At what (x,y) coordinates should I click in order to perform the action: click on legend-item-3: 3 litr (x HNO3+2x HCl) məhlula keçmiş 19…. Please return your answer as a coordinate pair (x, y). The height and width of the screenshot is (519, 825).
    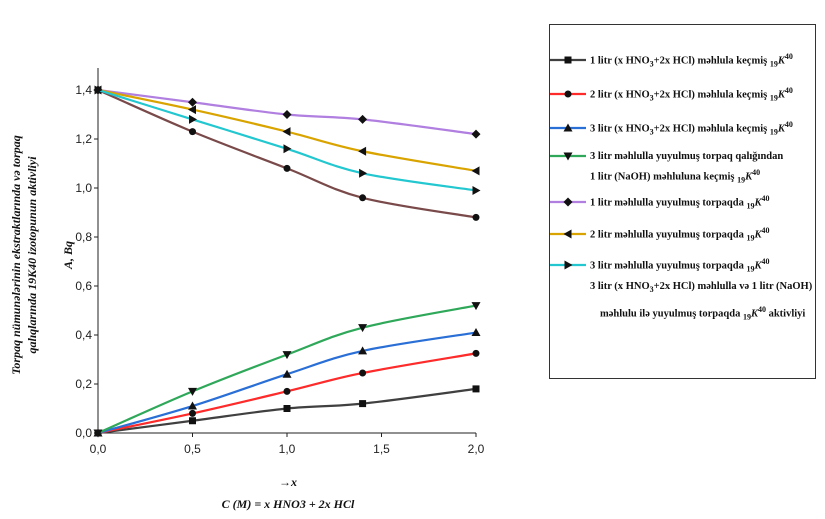
    Looking at the image, I should click on (671, 128).